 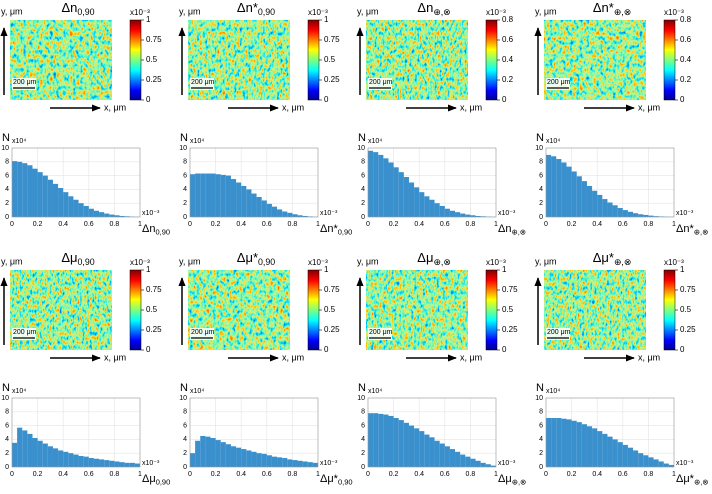 I want to click on colorbar-tick-label: 0.8, so click(x=508, y=19).